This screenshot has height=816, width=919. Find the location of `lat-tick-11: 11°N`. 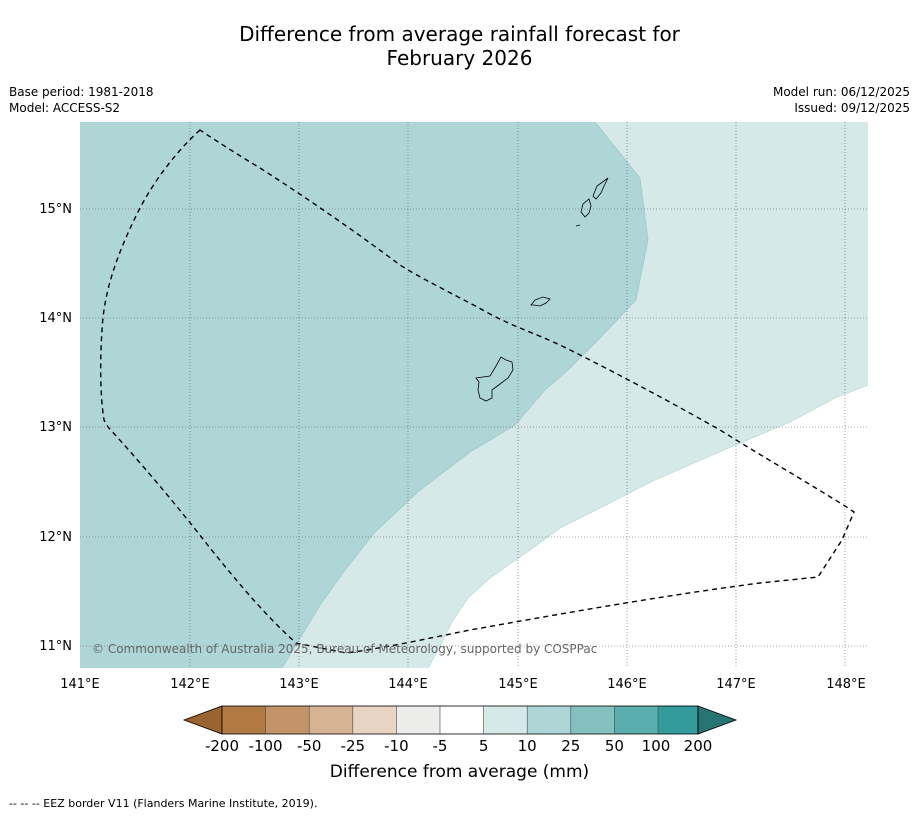

lat-tick-11: 11°N is located at coordinates (55, 646).